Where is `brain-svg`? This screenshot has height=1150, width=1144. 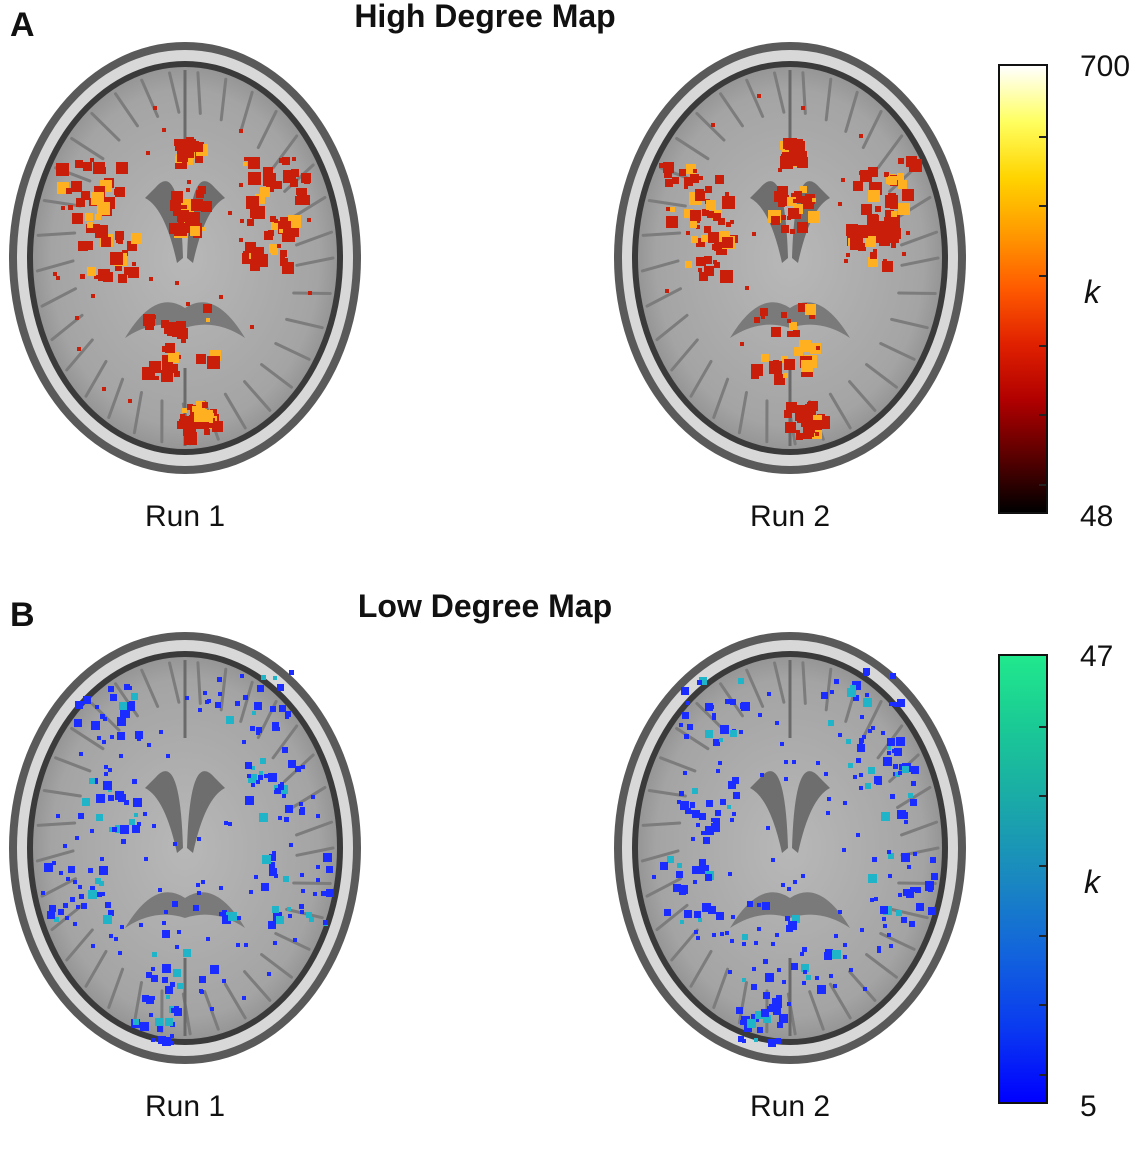 brain-svg is located at coordinates (185, 258).